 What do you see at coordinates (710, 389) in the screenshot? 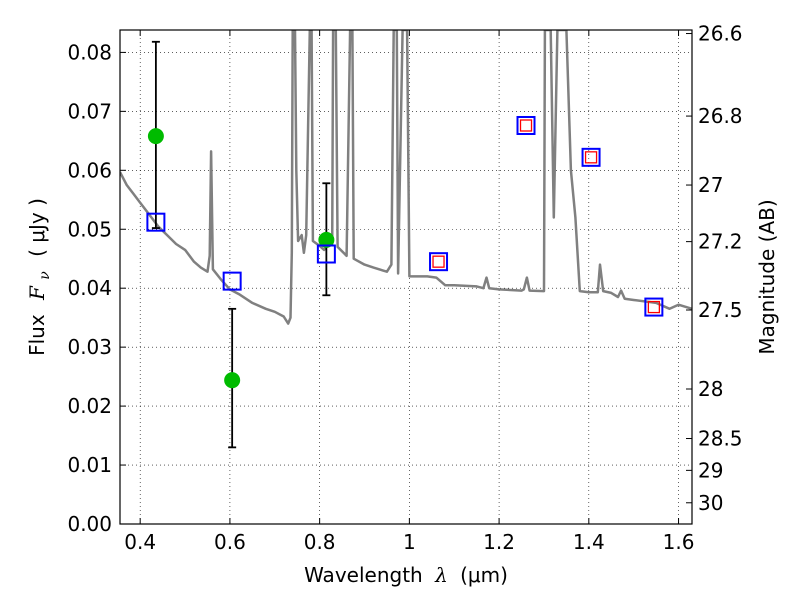
I see `y2-tick-label: 28` at bounding box center [710, 389].